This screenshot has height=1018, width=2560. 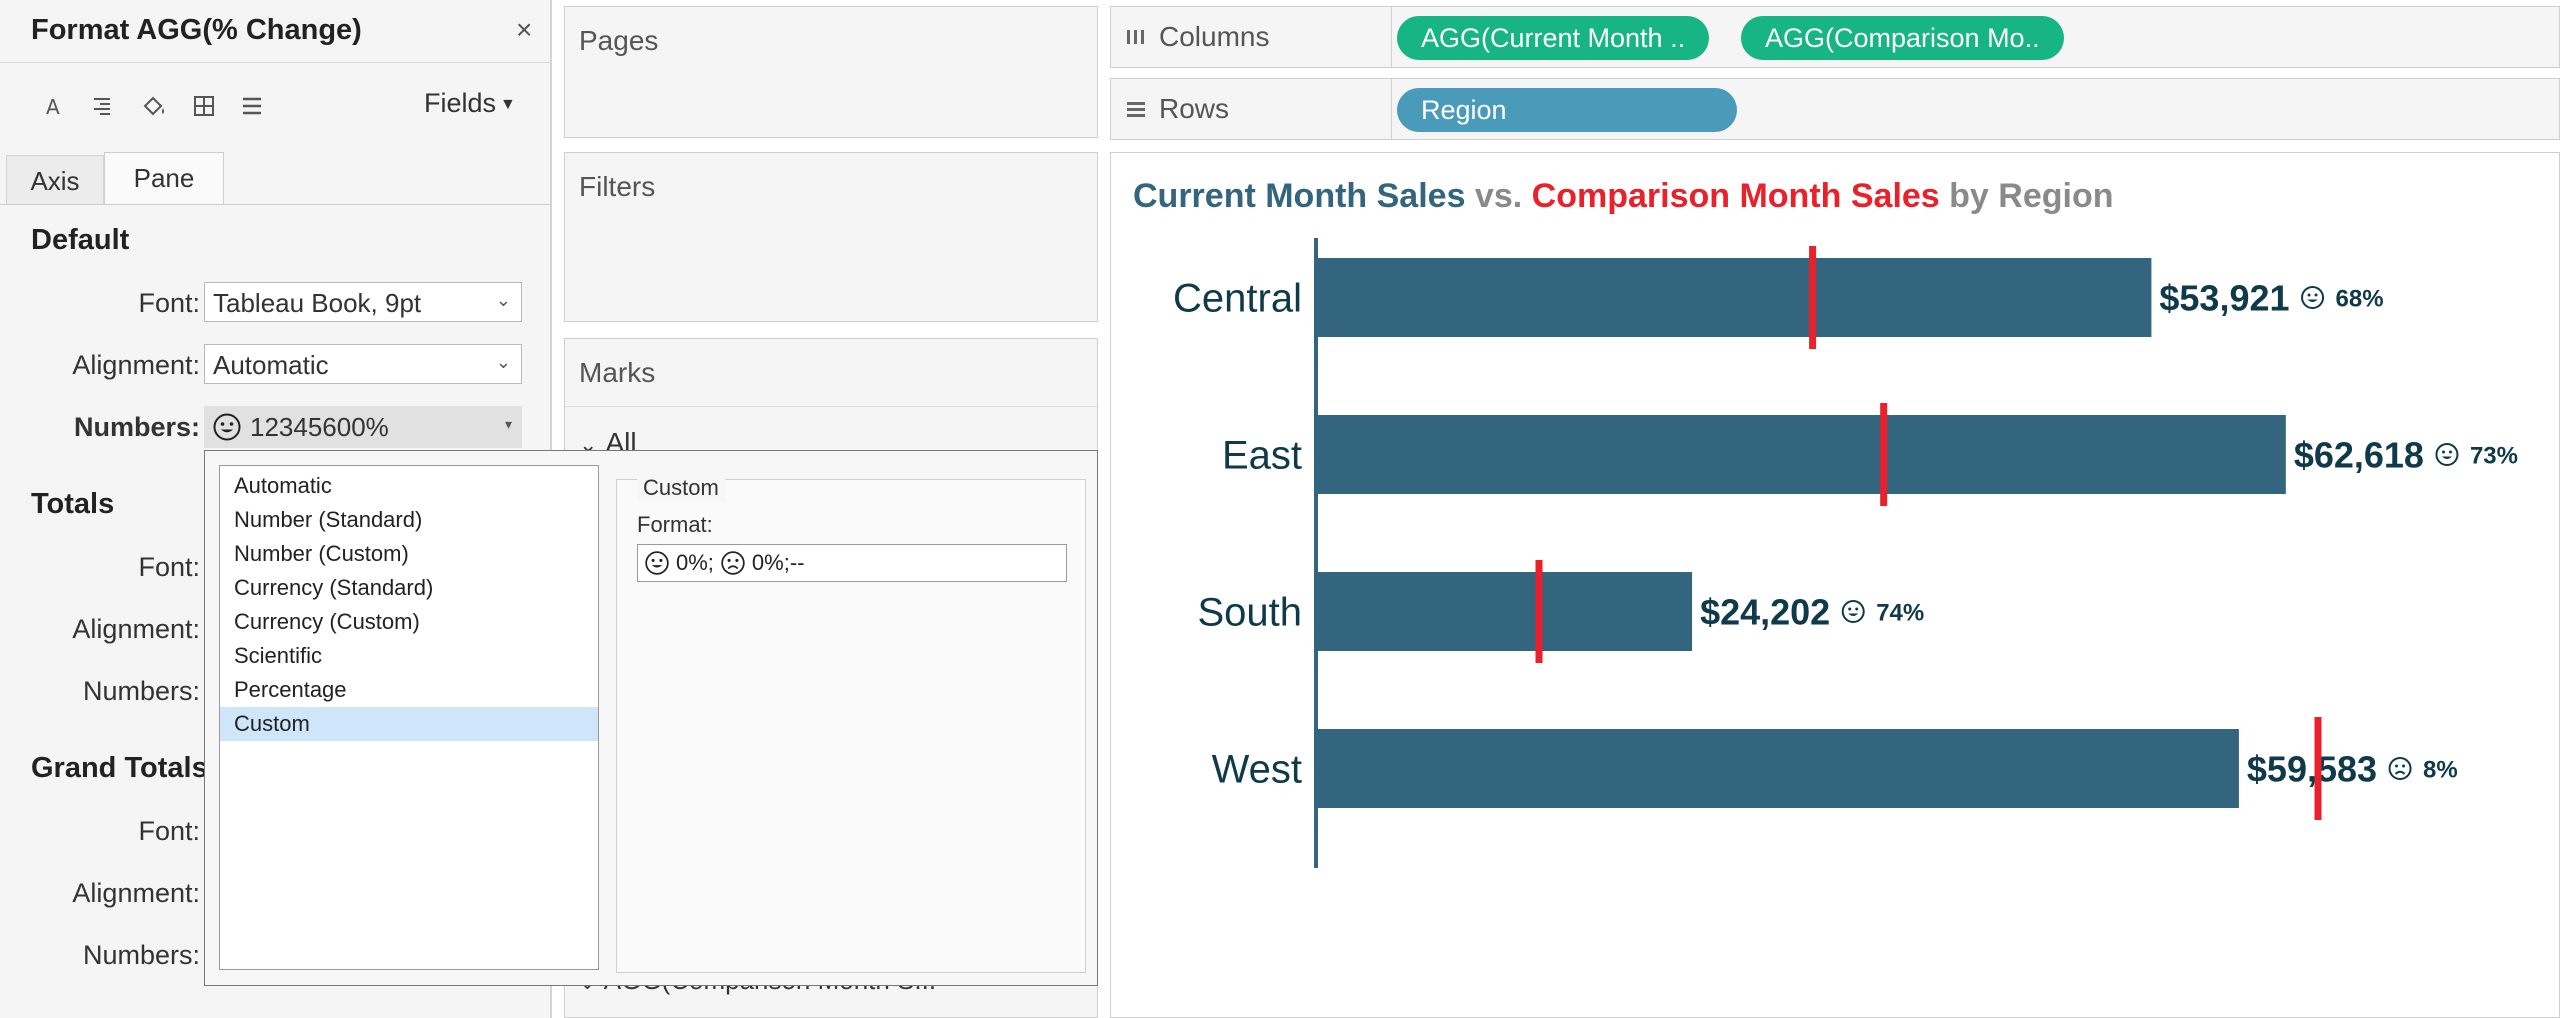 I want to click on lines-format-icon, so click(x=252, y=106).